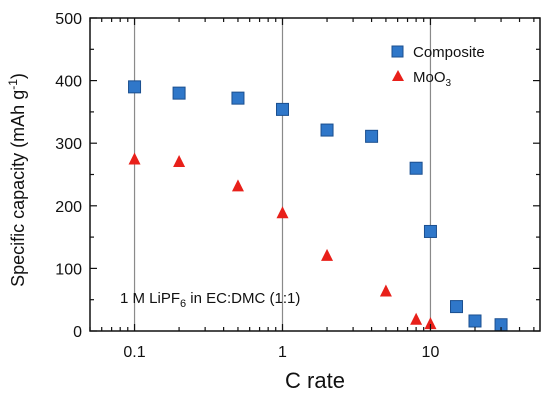 The image size is (550, 400). Describe the element at coordinates (315, 380) in the screenshot. I see `x-axis-title: C rate` at that location.